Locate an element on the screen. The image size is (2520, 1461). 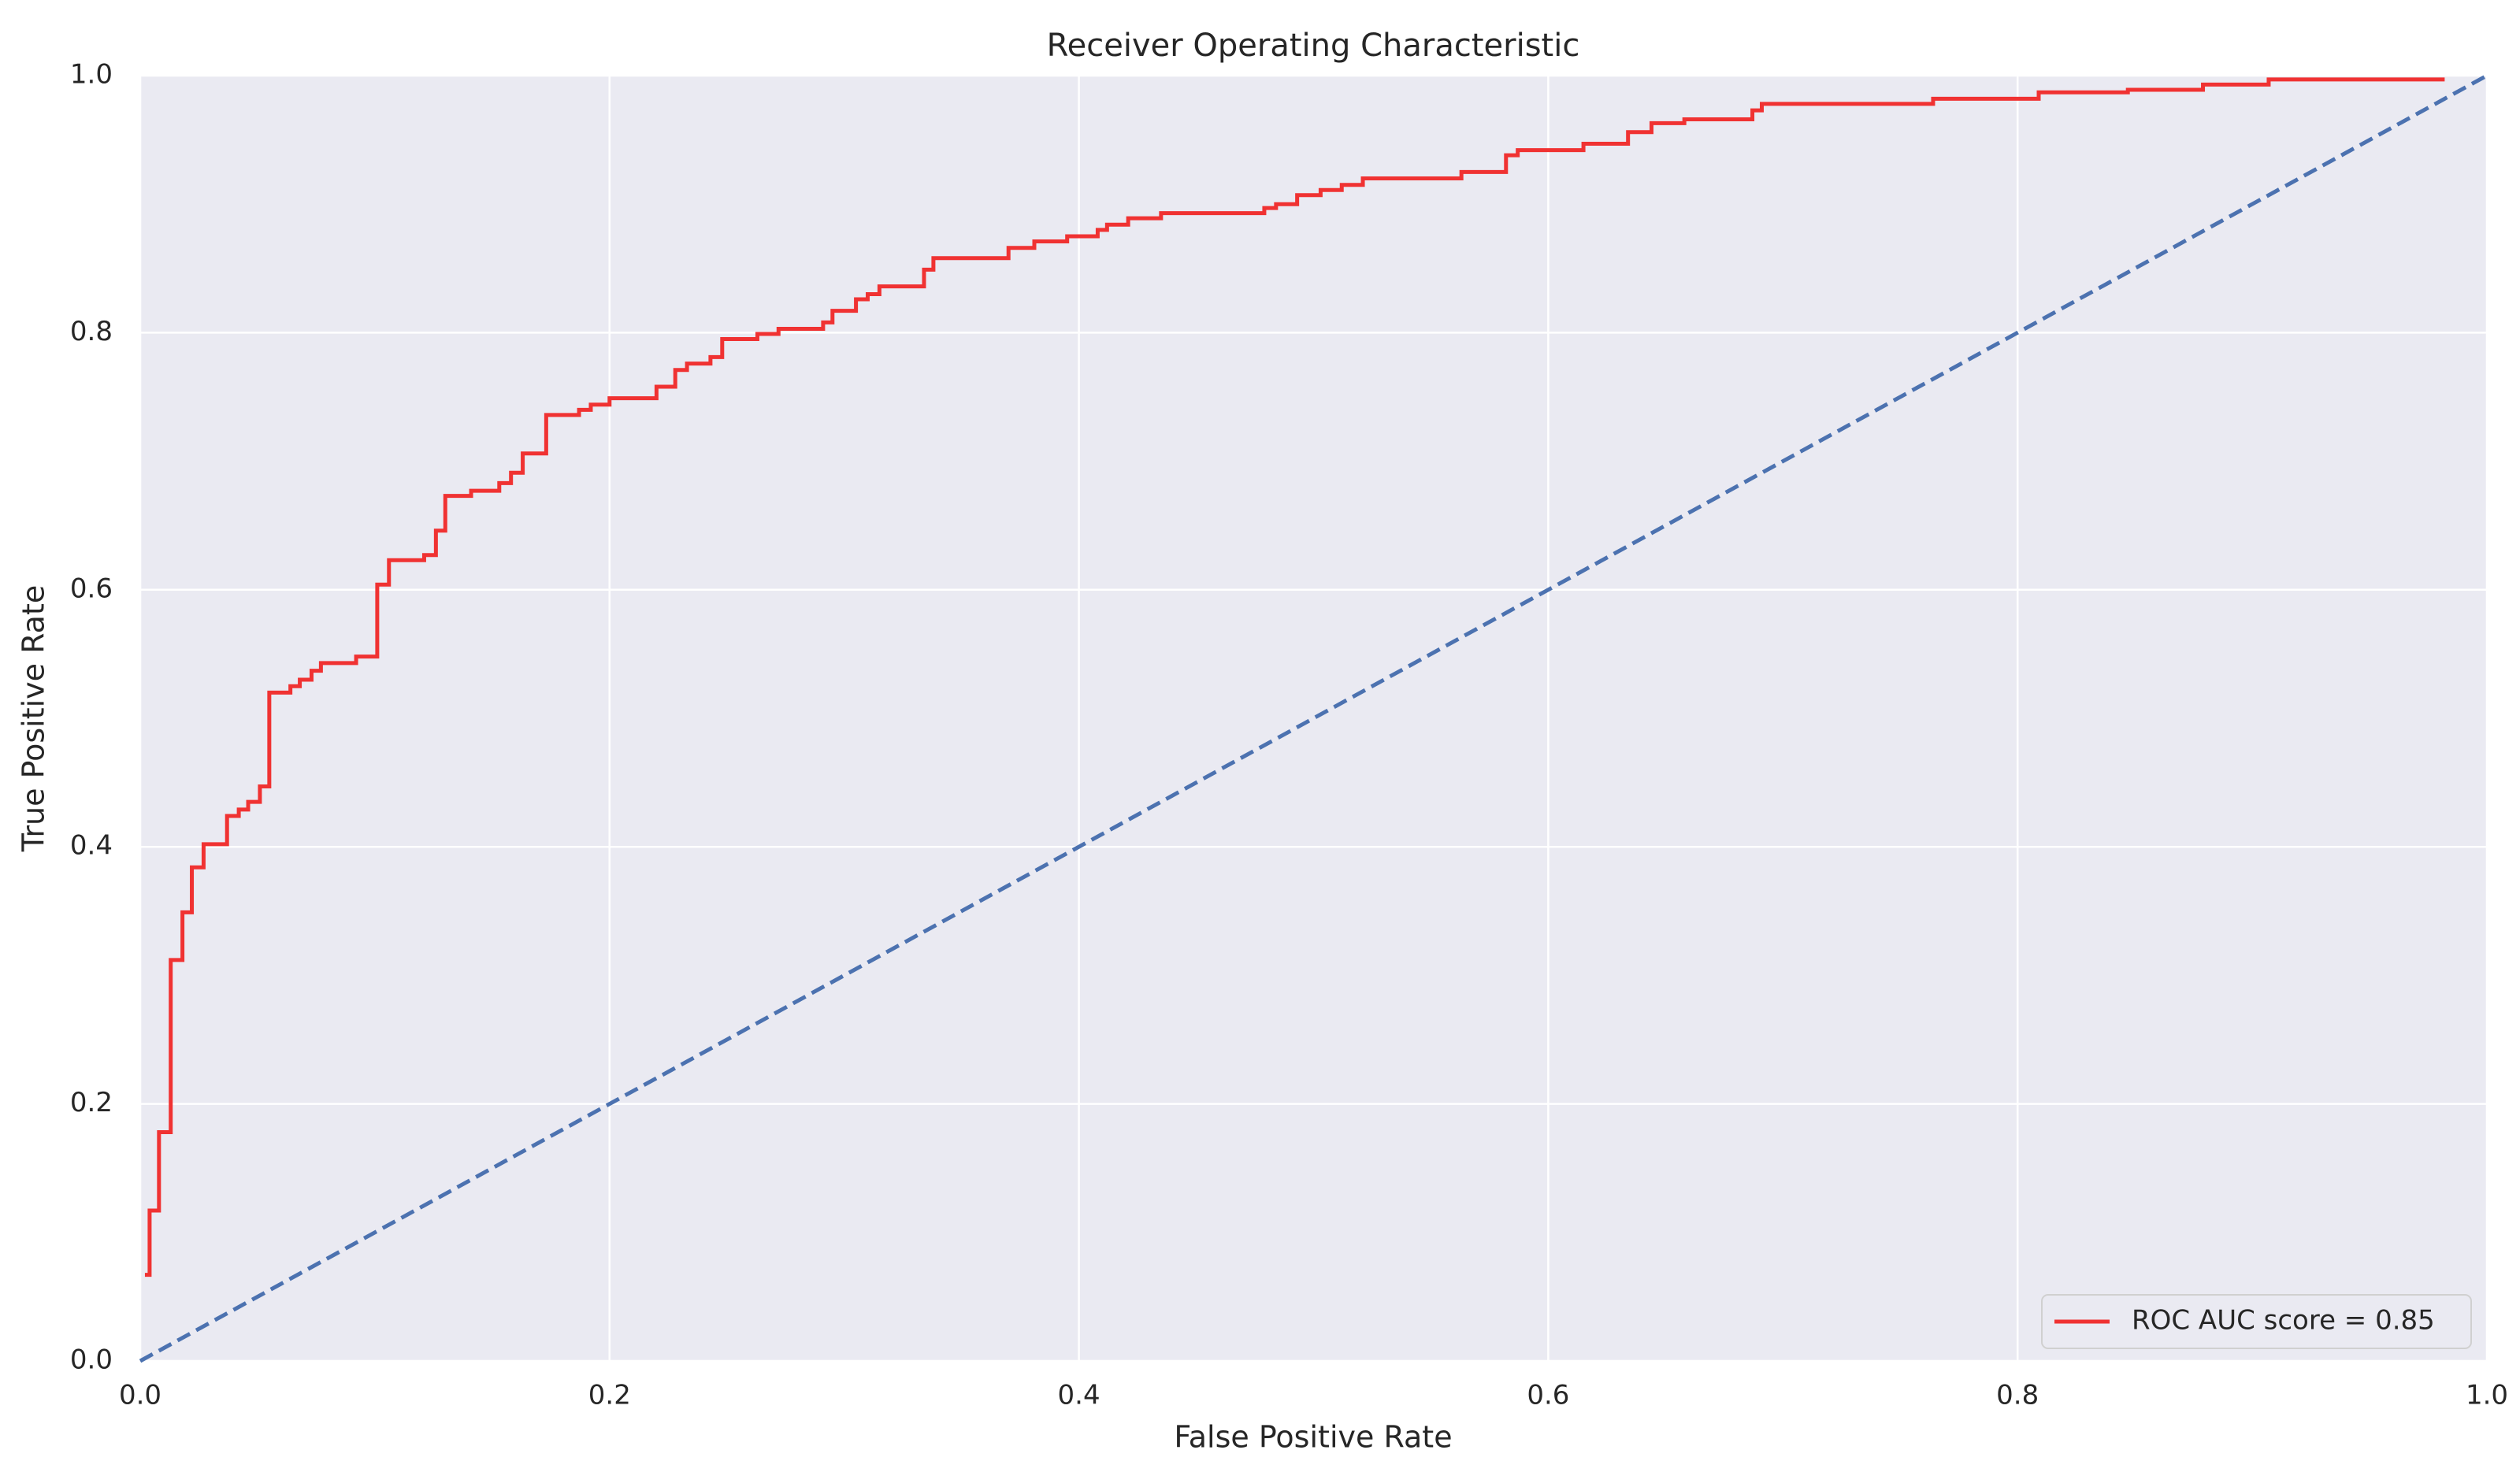
x-tick-label: 1.0 is located at coordinates (2487, 1395).